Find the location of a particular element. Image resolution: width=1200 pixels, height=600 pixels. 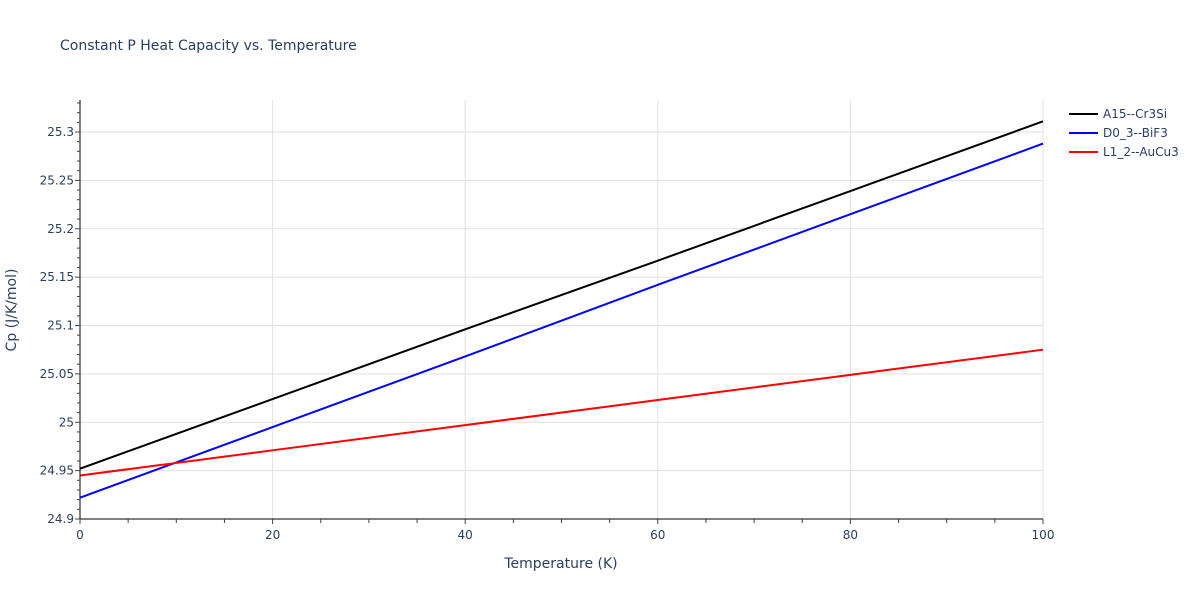

legend-item: A15--Cr3Si is located at coordinates (1118, 114).